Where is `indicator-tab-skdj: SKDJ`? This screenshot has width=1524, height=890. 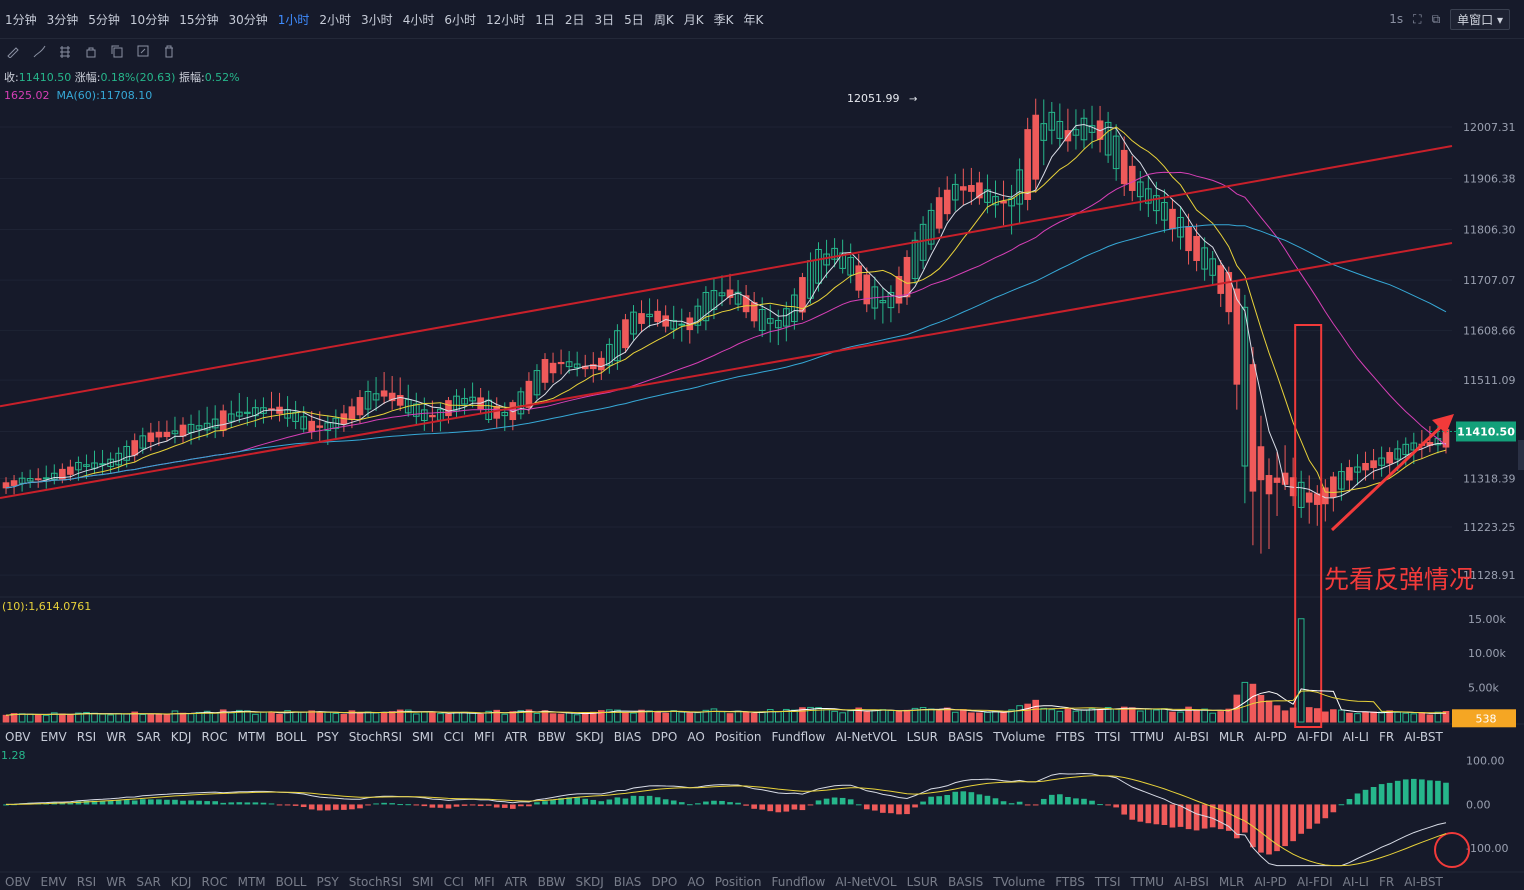 indicator-tab-skdj: SKDJ is located at coordinates (589, 737).